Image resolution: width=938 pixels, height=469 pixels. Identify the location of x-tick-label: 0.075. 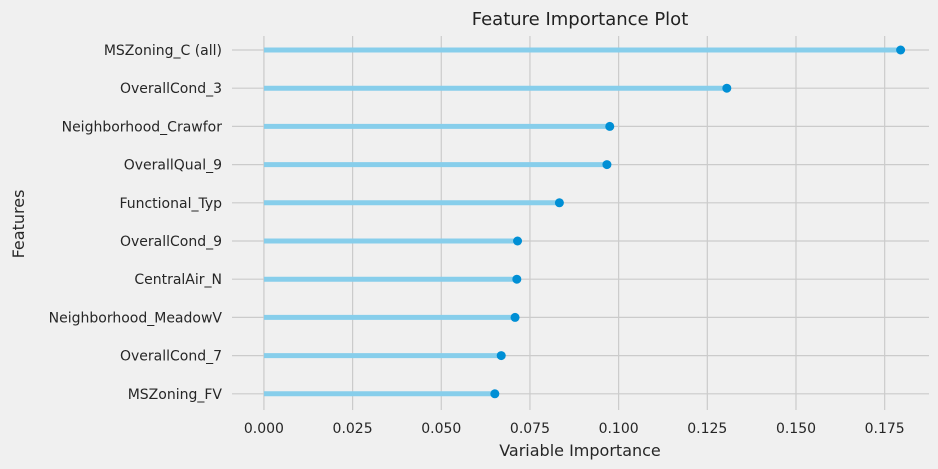
(530, 429).